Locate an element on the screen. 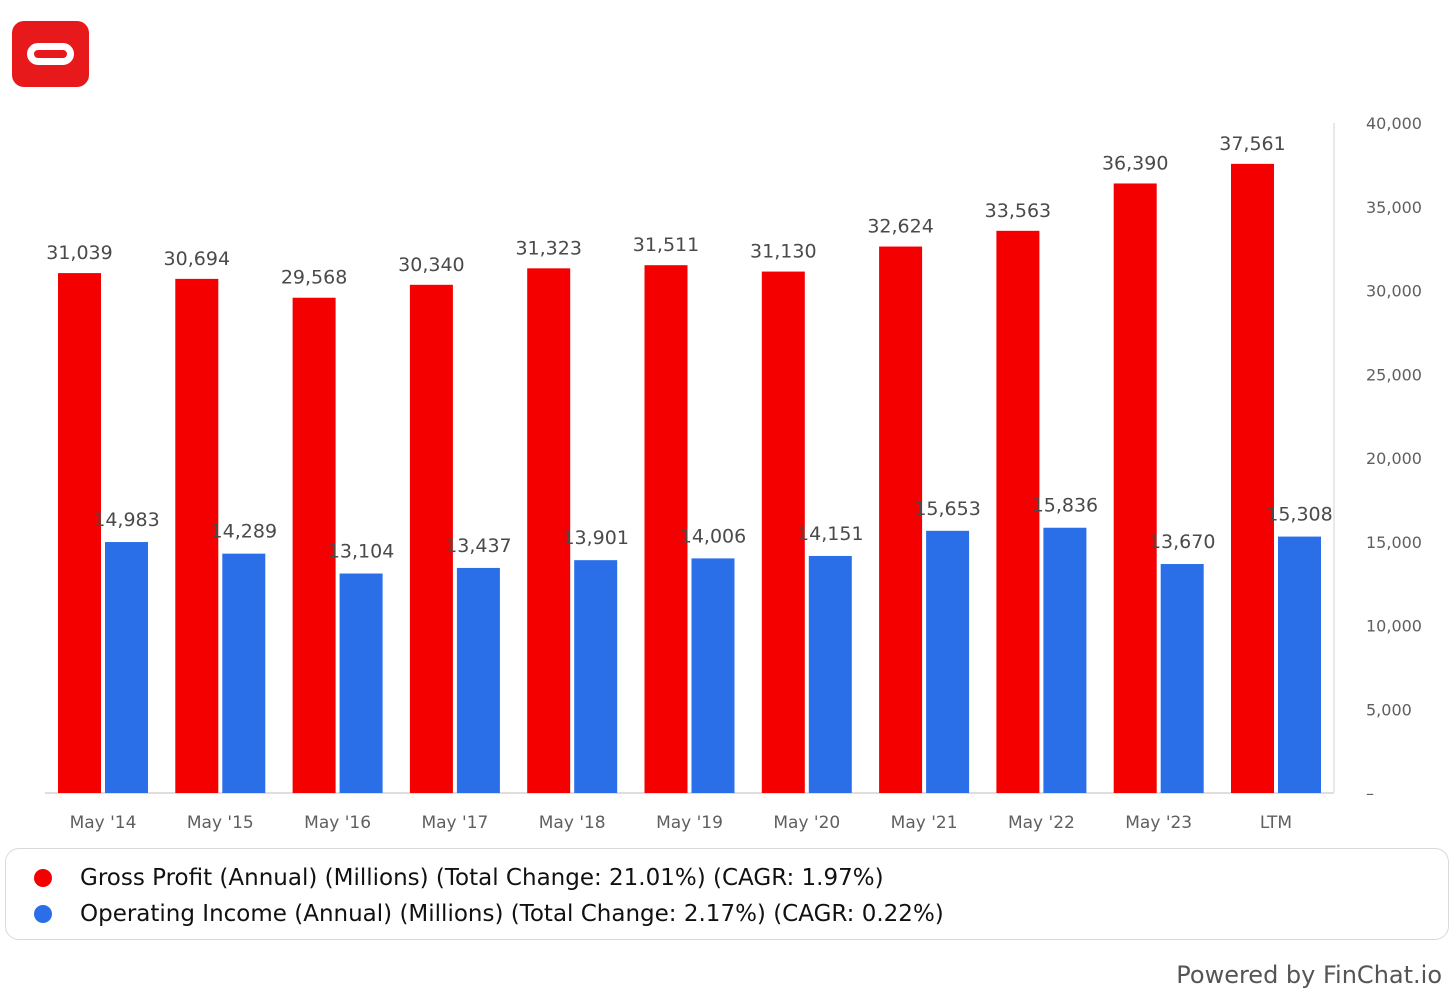 Image resolution: width=1456 pixels, height=999 pixels. y-tick-label: 15,000 is located at coordinates (1394, 542).